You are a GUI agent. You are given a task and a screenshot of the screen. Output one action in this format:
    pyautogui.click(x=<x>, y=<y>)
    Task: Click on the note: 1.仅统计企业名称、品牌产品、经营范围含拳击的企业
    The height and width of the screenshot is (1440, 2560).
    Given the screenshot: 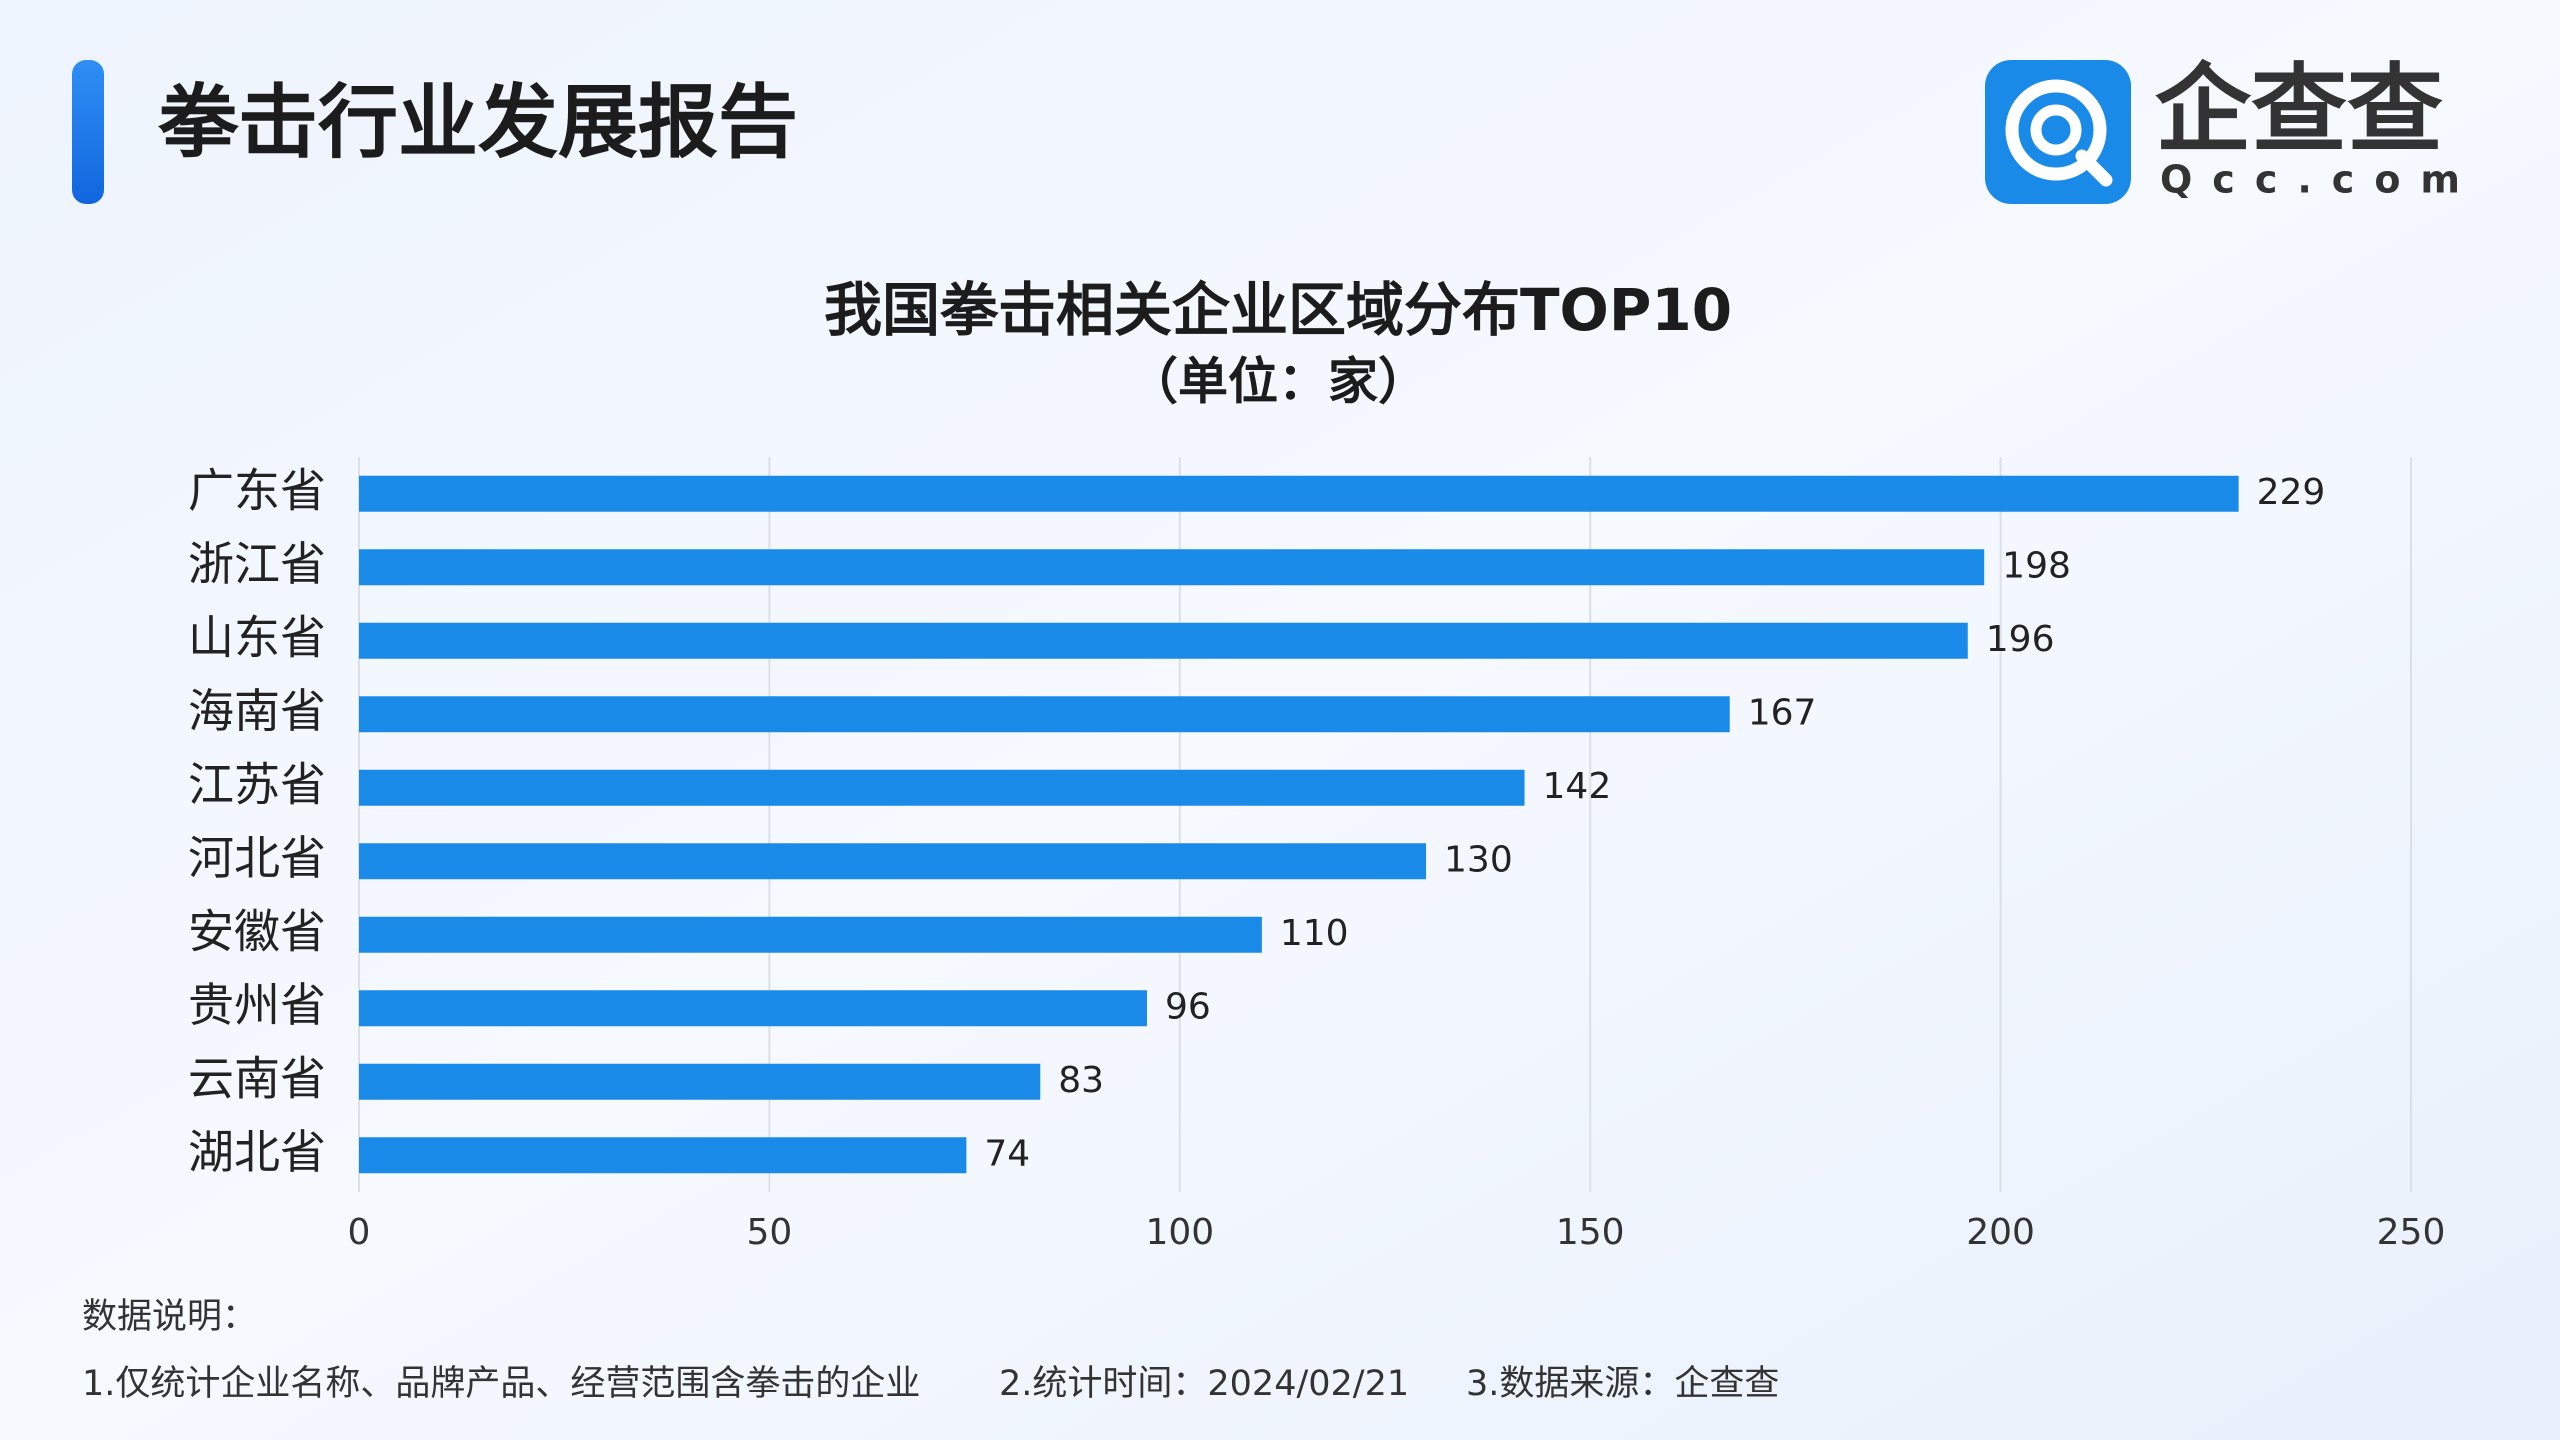 What is the action you would take?
    pyautogui.click(x=501, y=1384)
    